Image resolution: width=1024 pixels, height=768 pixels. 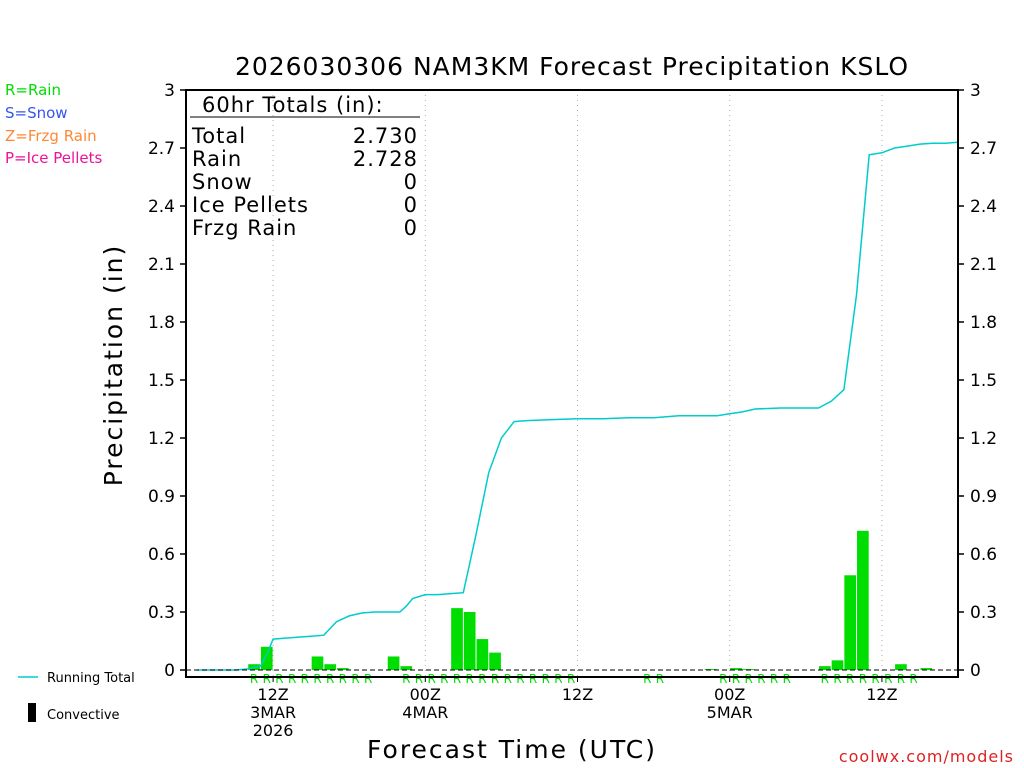 I want to click on y-tick-label: 3, so click(x=169, y=91).